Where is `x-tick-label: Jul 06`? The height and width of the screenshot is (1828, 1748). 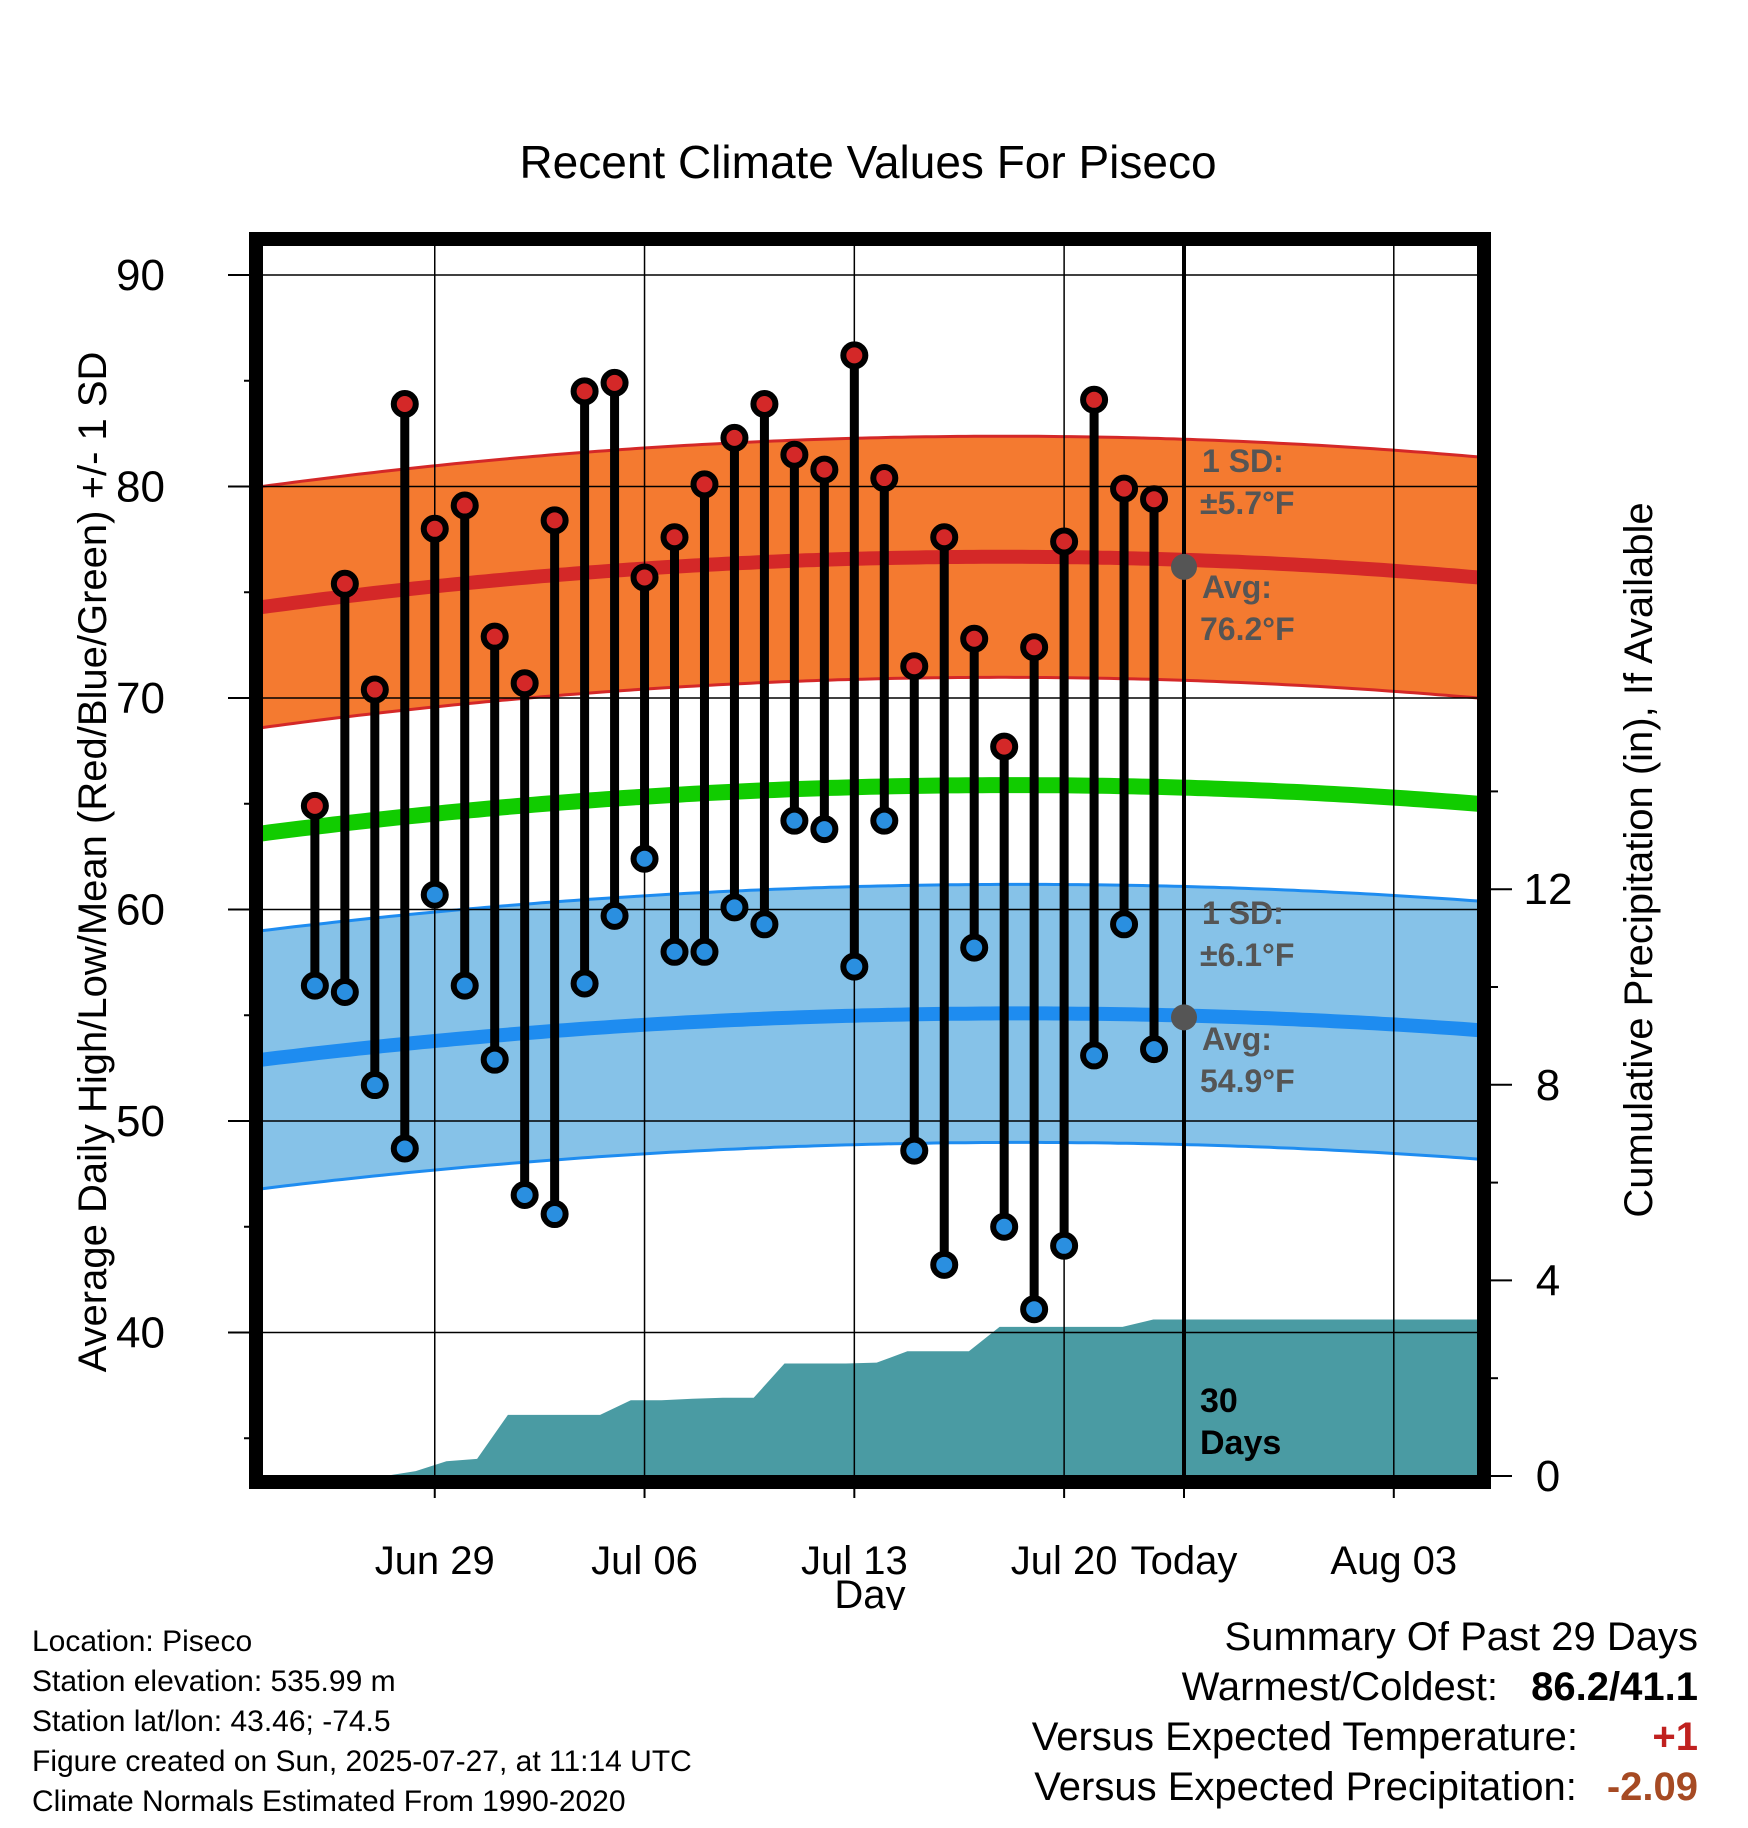 x-tick-label: Jul 06 is located at coordinates (644, 1561).